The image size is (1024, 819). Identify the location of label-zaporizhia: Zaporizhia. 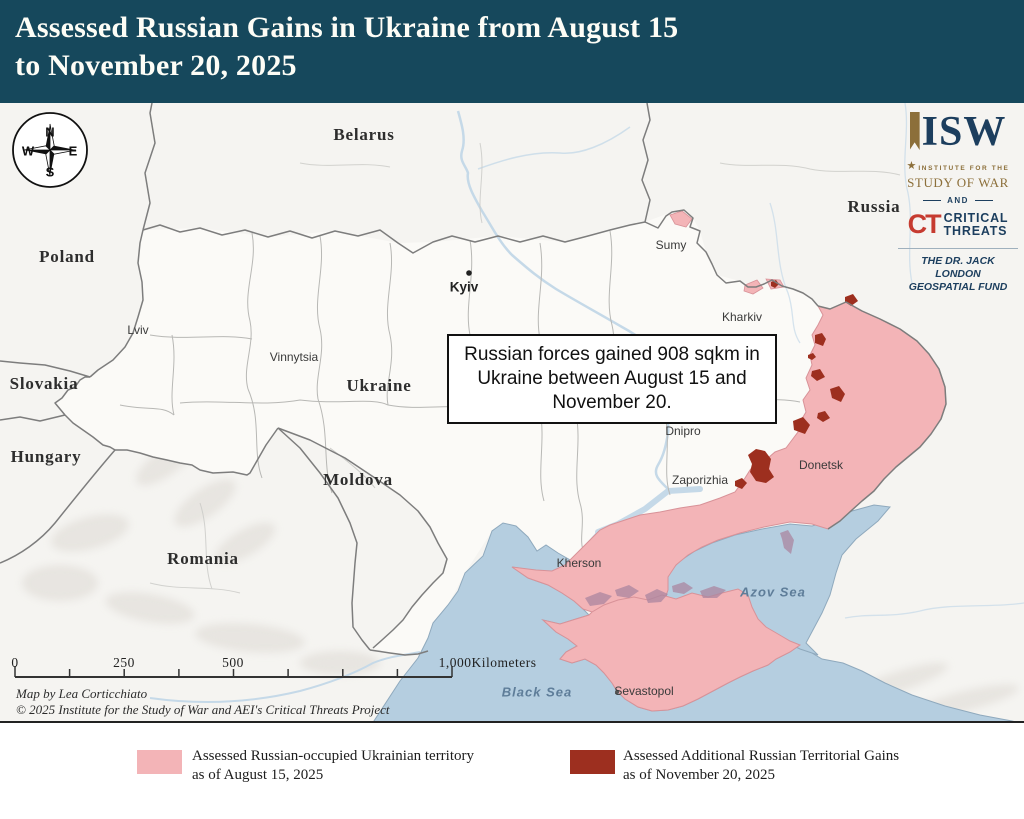
(700, 480).